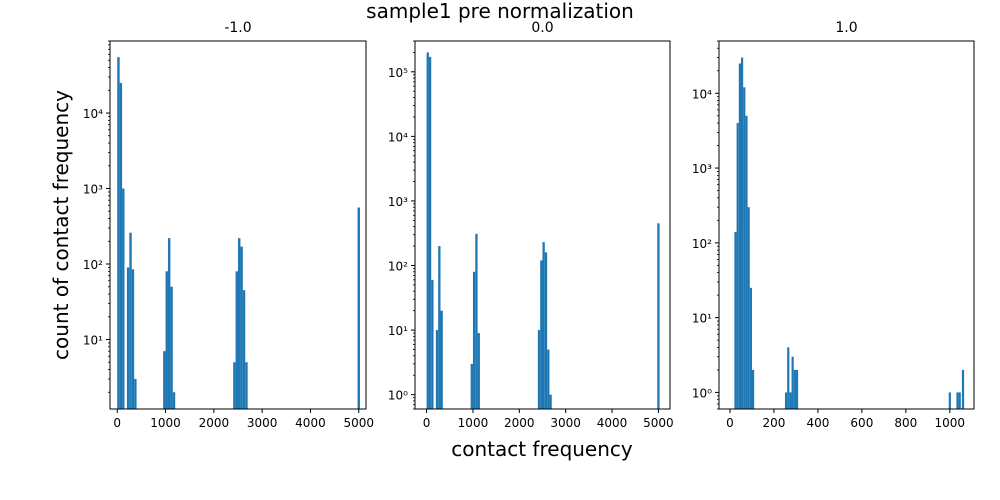 The height and width of the screenshot is (500, 1000). What do you see at coordinates (61, 225) in the screenshot?
I see `y-axis-label: count of contact frequency` at bounding box center [61, 225].